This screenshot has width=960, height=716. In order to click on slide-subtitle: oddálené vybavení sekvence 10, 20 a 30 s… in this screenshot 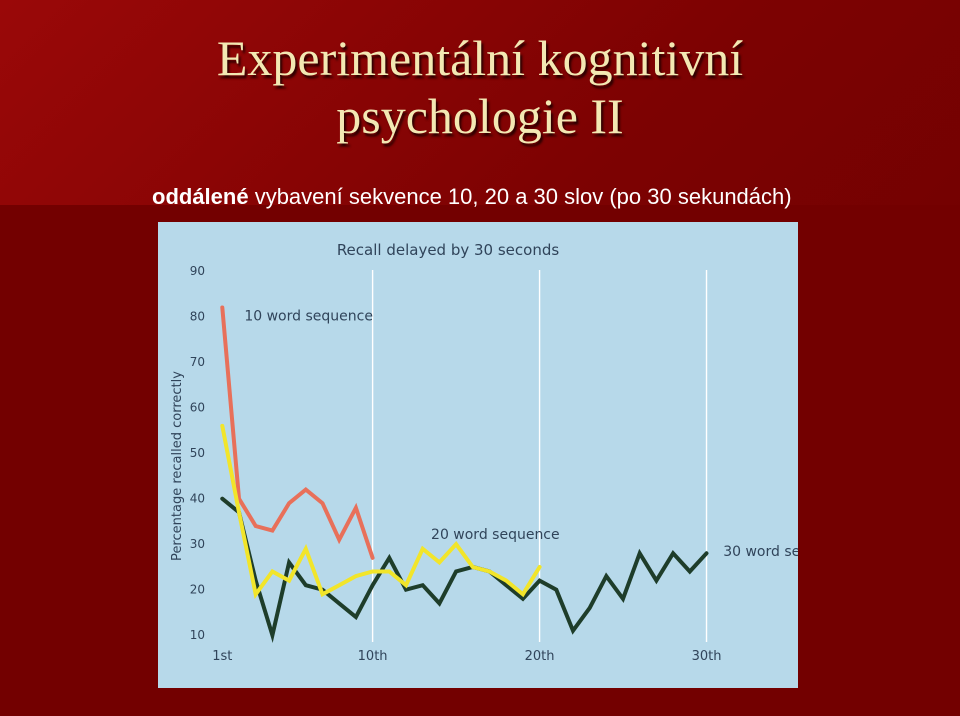, I will do `click(472, 197)`.